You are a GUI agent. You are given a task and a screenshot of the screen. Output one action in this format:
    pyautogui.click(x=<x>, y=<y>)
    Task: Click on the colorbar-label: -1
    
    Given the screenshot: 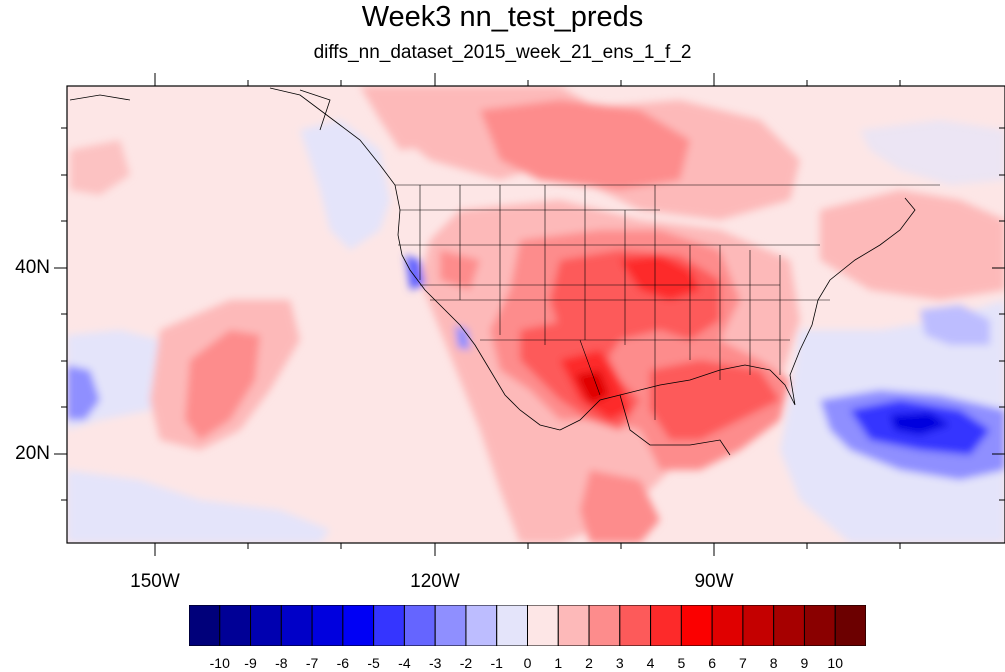 What is the action you would take?
    pyautogui.click(x=496, y=663)
    